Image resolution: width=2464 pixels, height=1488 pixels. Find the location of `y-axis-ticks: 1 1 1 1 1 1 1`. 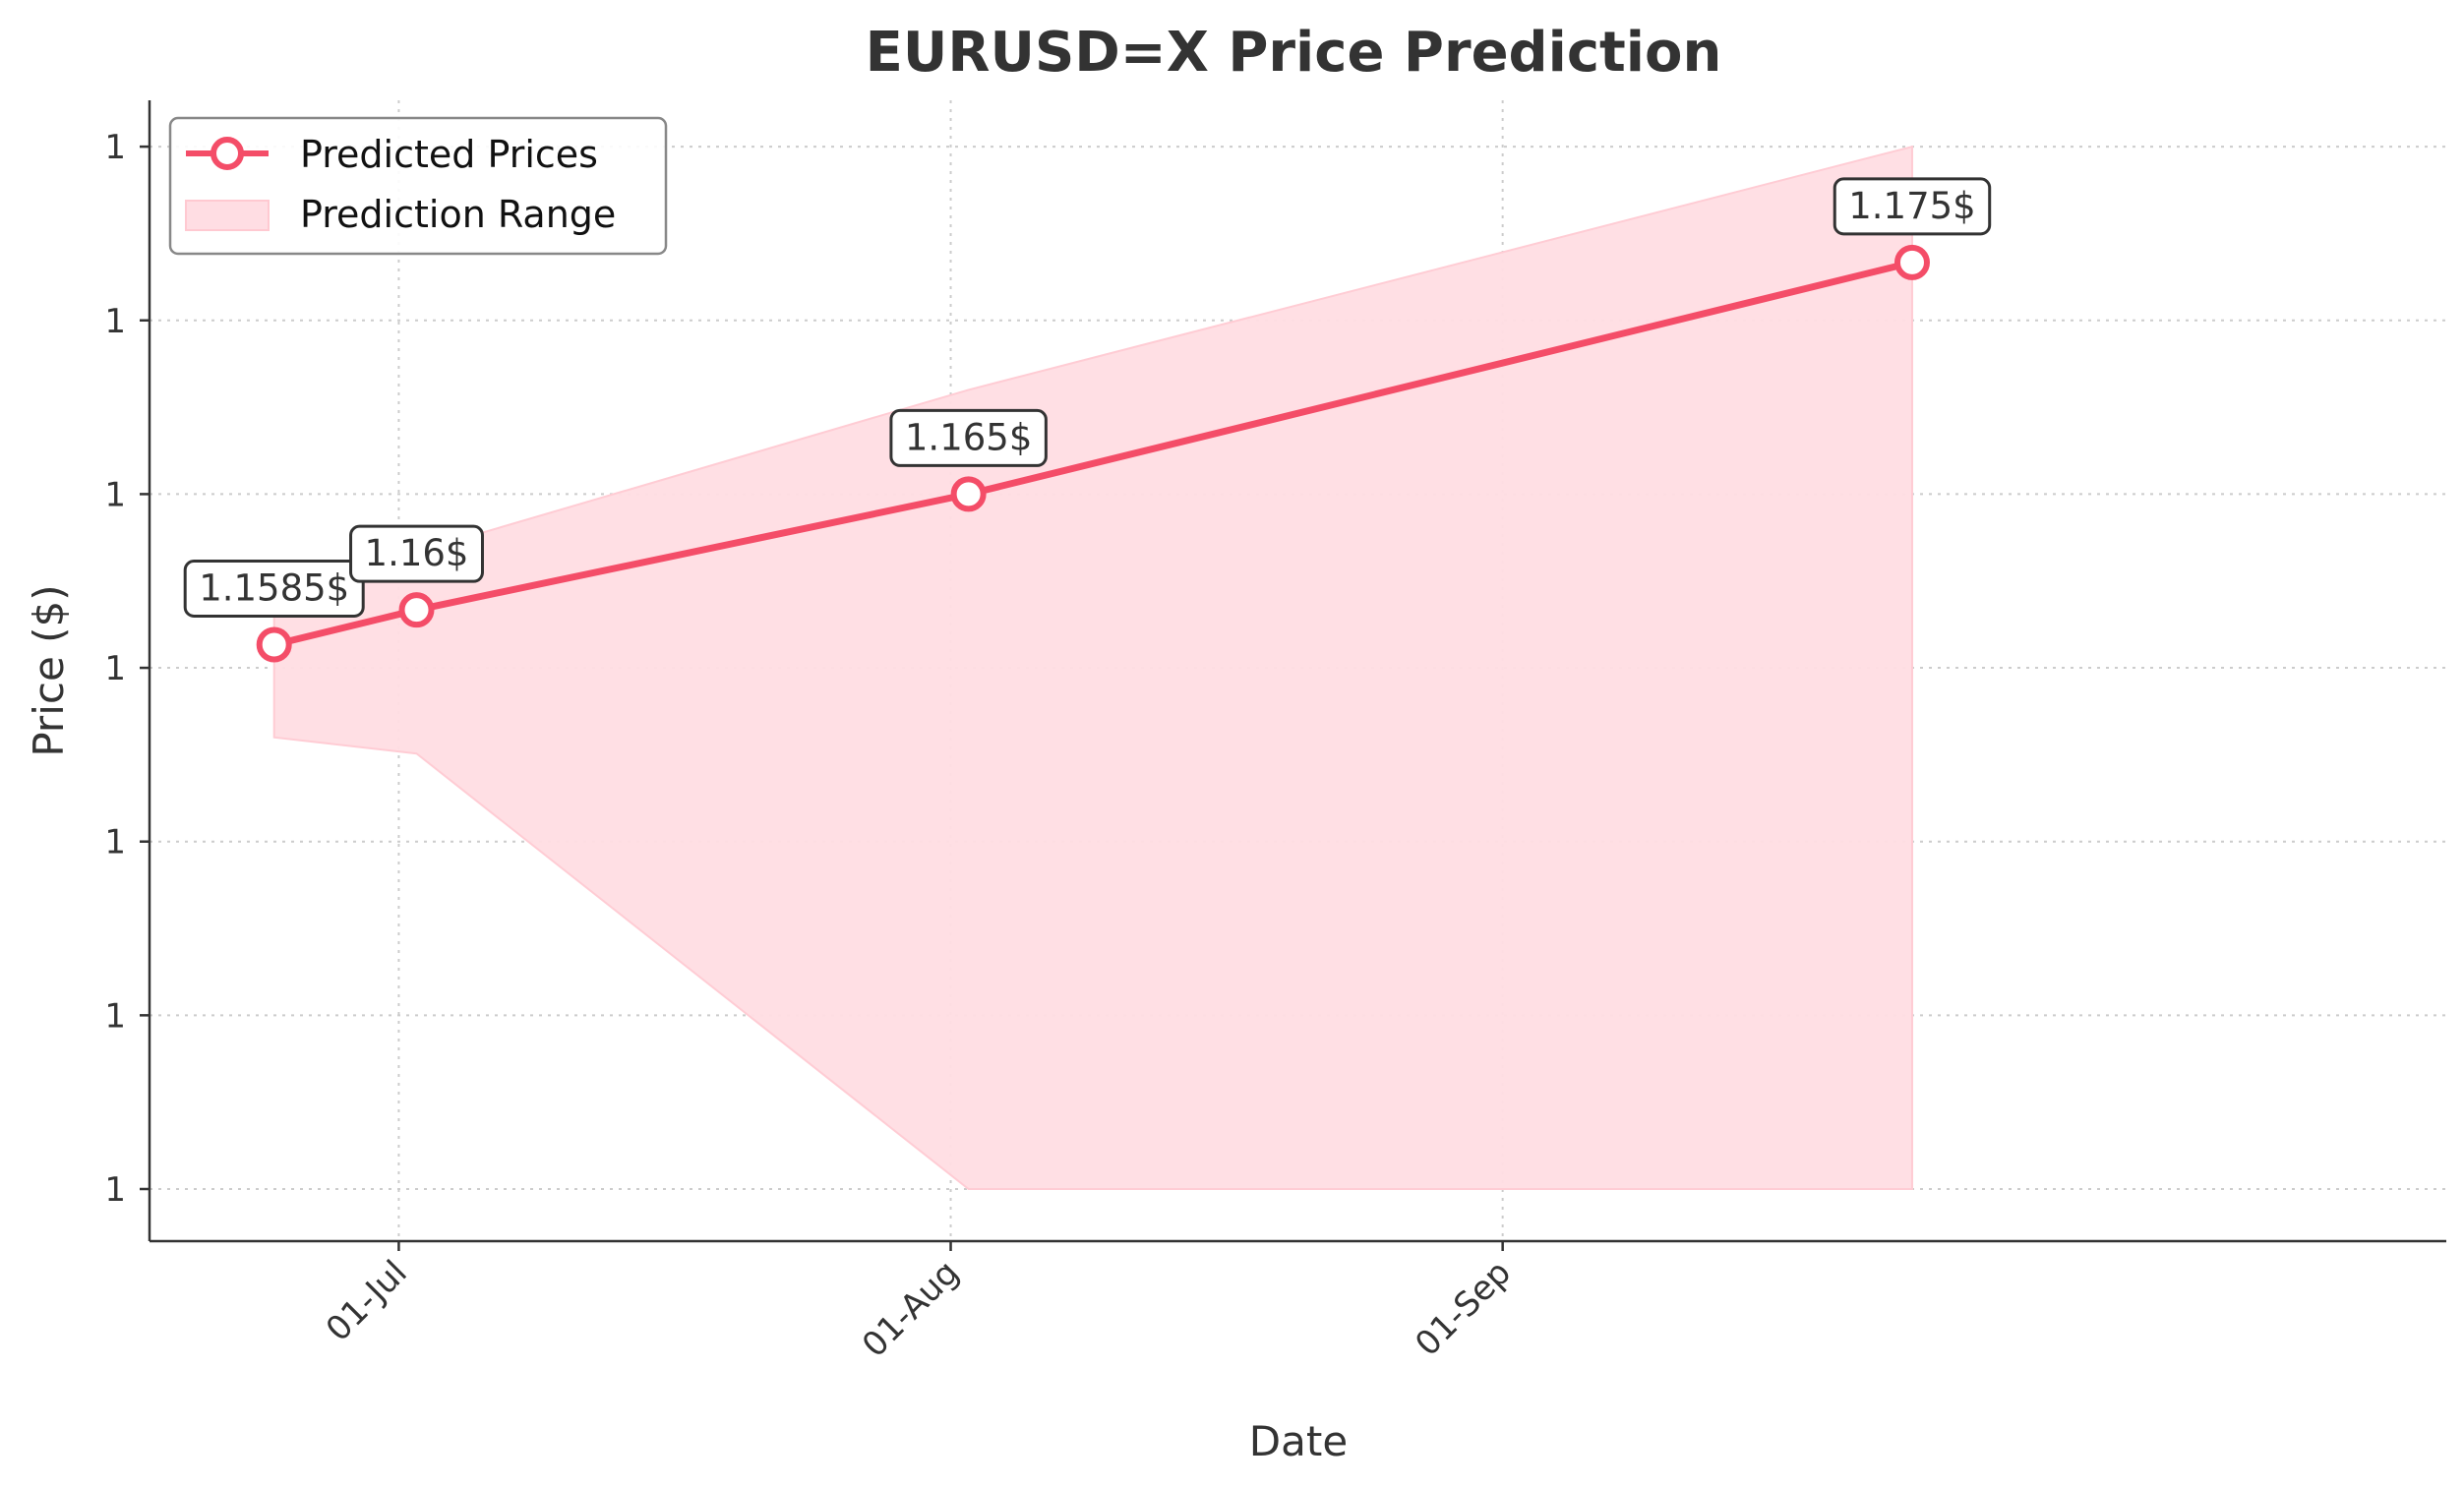

y-axis-ticks: 1 1 1 1 1 1 1 is located at coordinates (127, 669).